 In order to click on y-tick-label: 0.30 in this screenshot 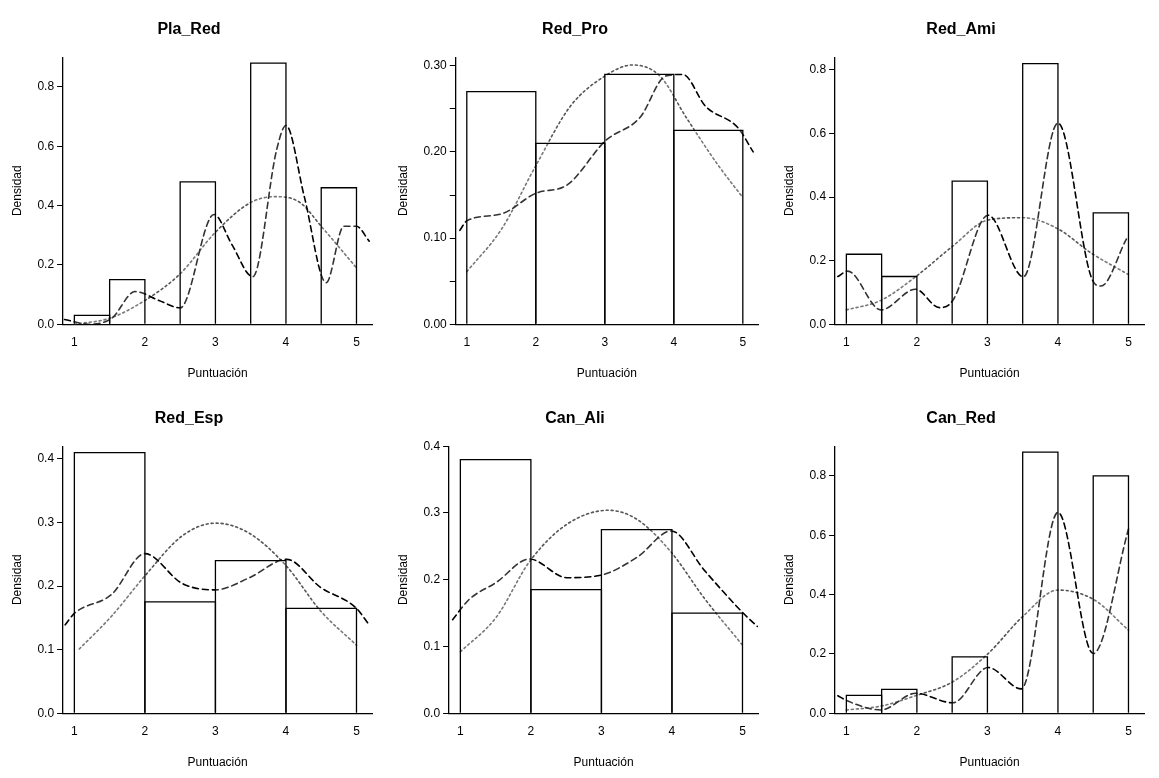, I will do `click(435, 65)`.